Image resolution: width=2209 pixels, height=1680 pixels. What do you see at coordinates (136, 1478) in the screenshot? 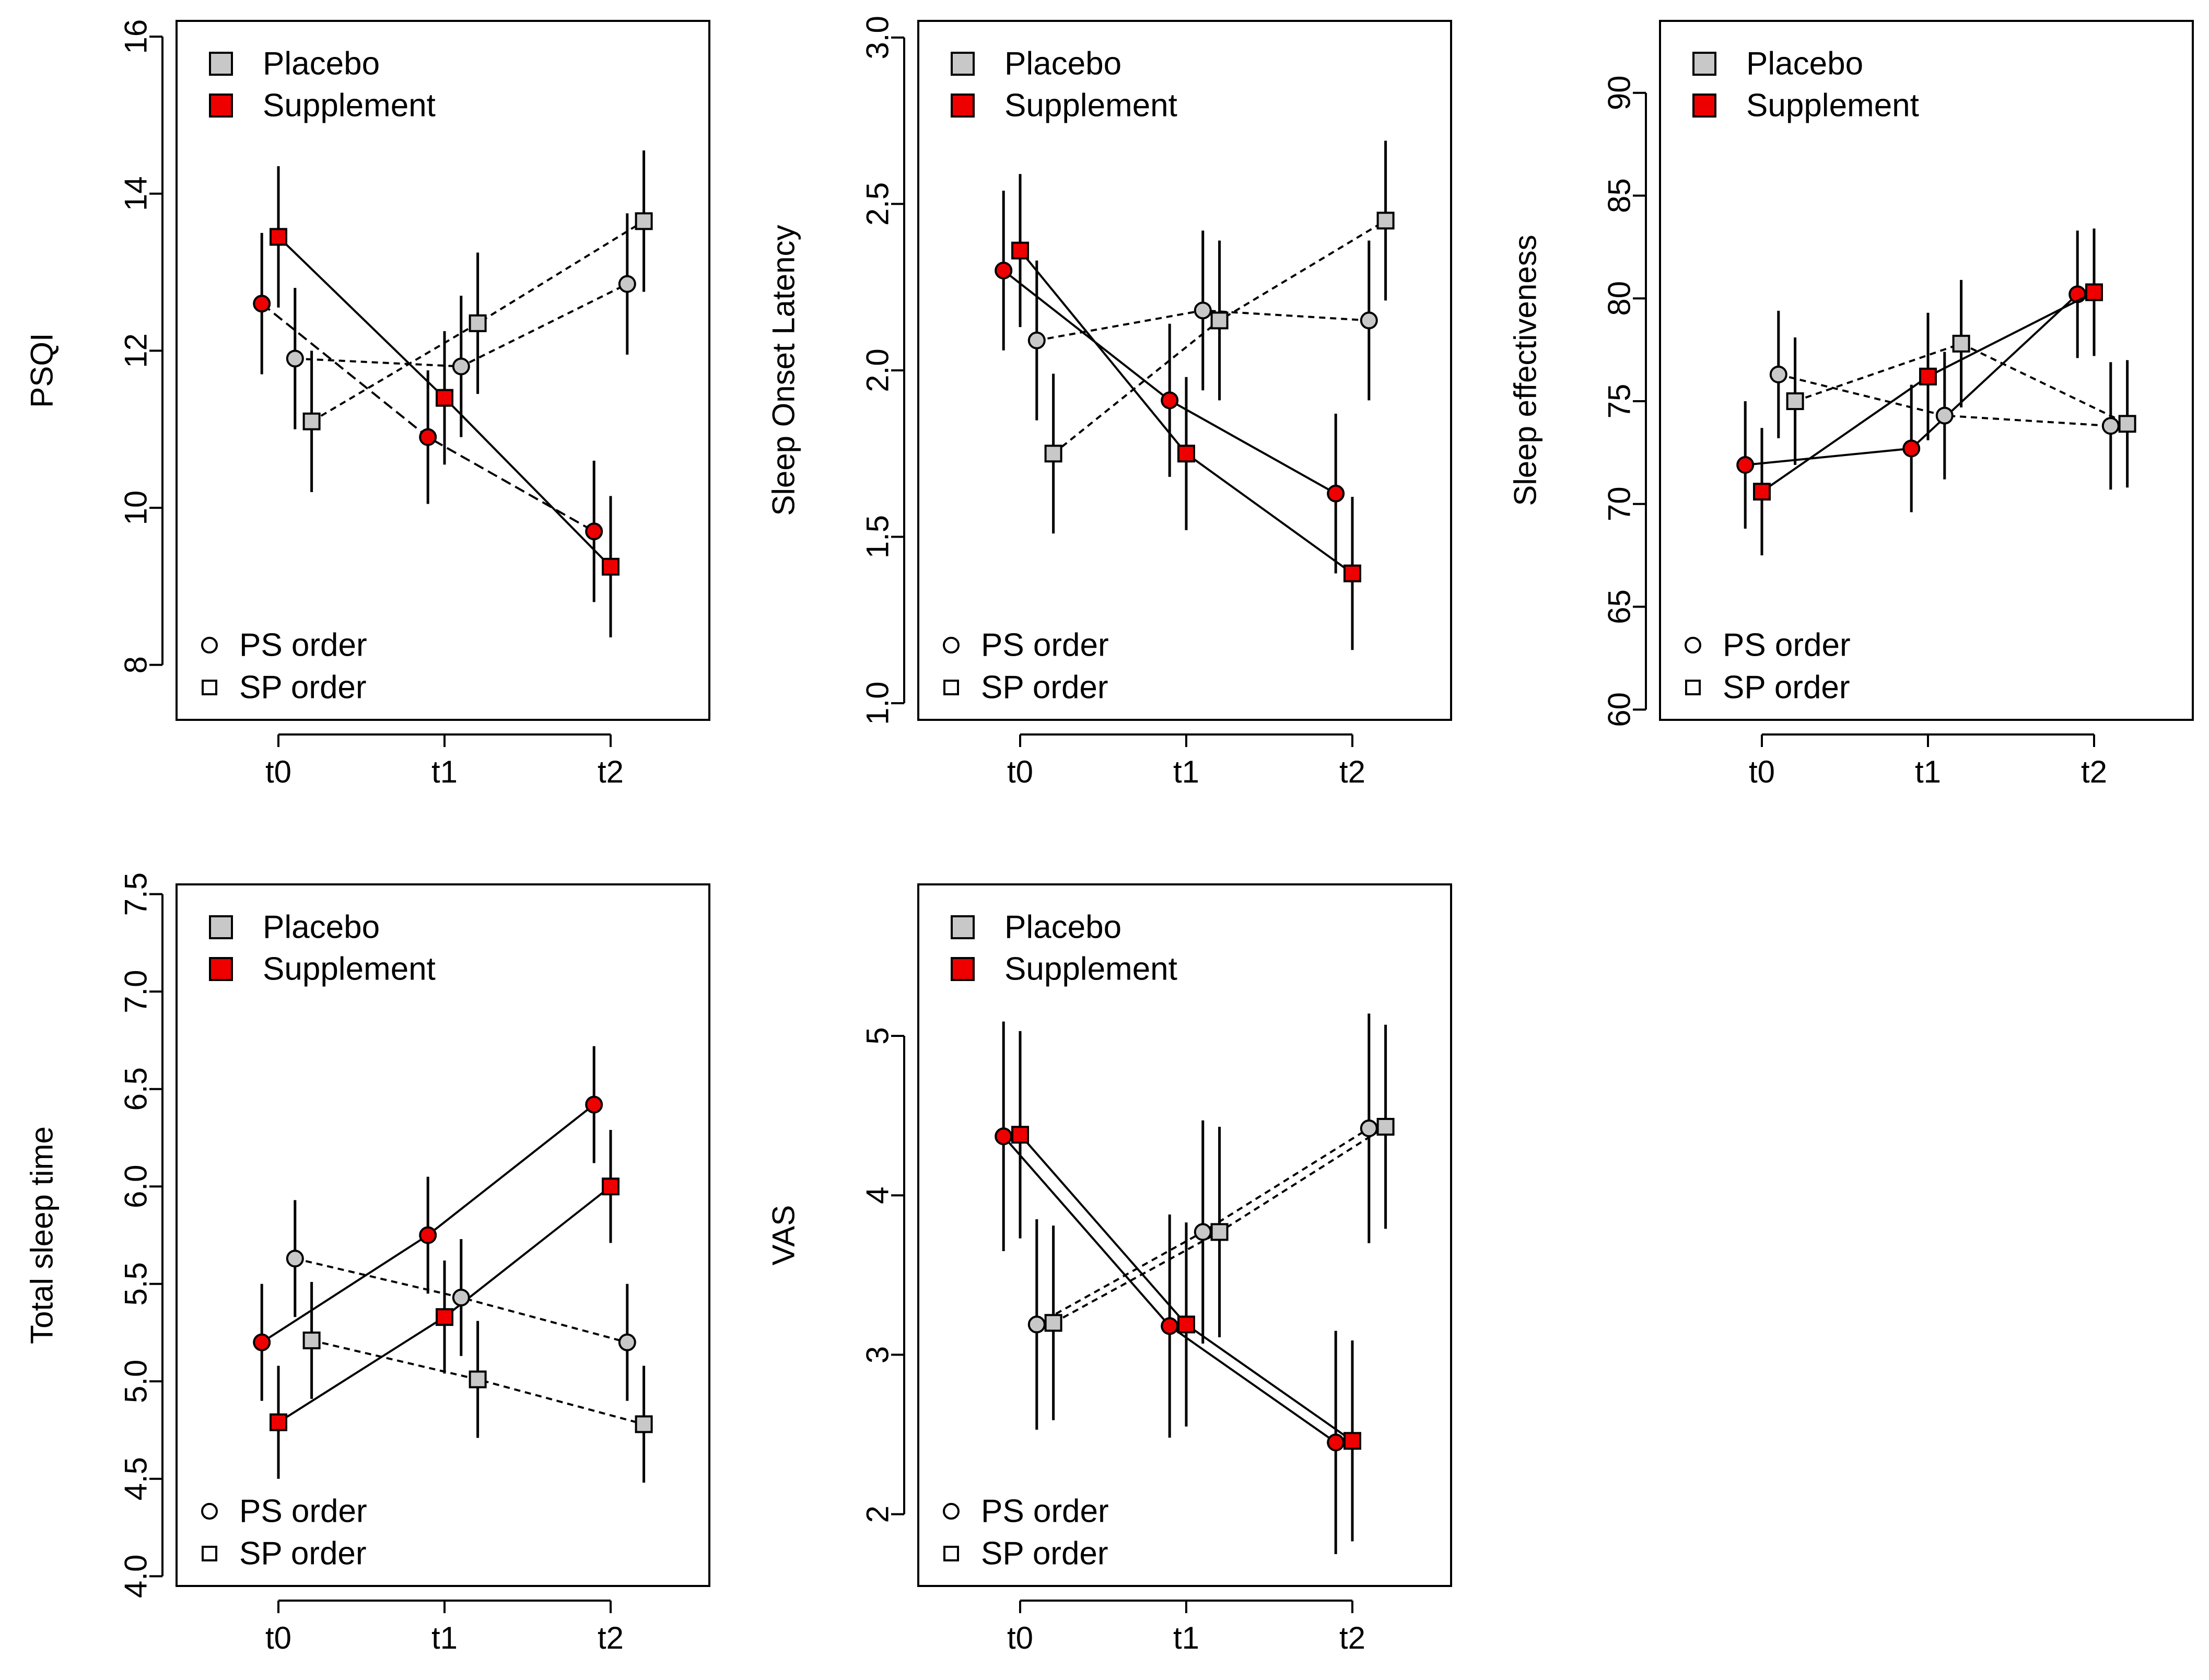
I see `y-tick-label: 4.5` at bounding box center [136, 1478].